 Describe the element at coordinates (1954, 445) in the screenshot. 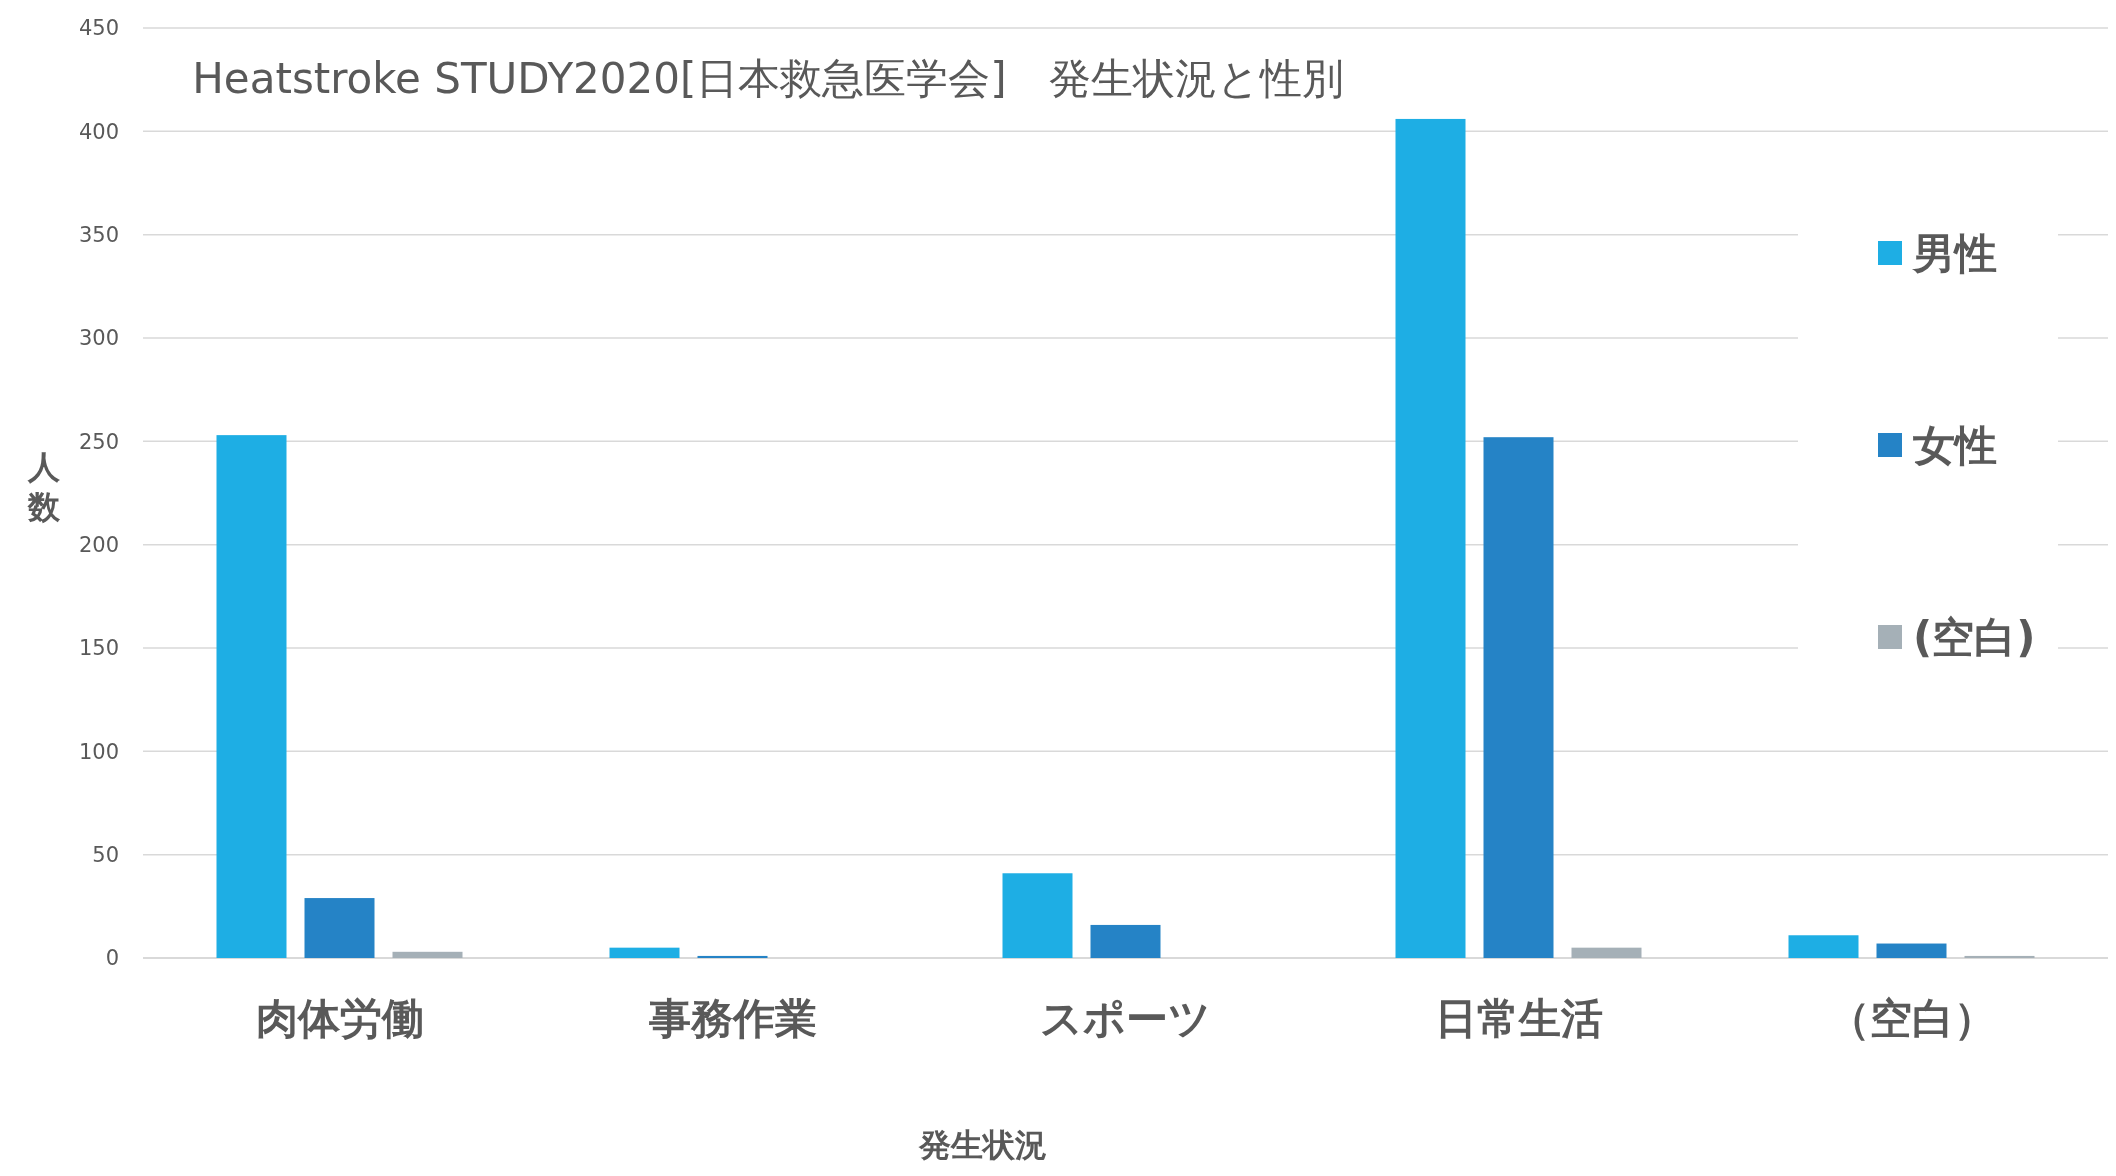

I see `legend-label: 女性` at that location.